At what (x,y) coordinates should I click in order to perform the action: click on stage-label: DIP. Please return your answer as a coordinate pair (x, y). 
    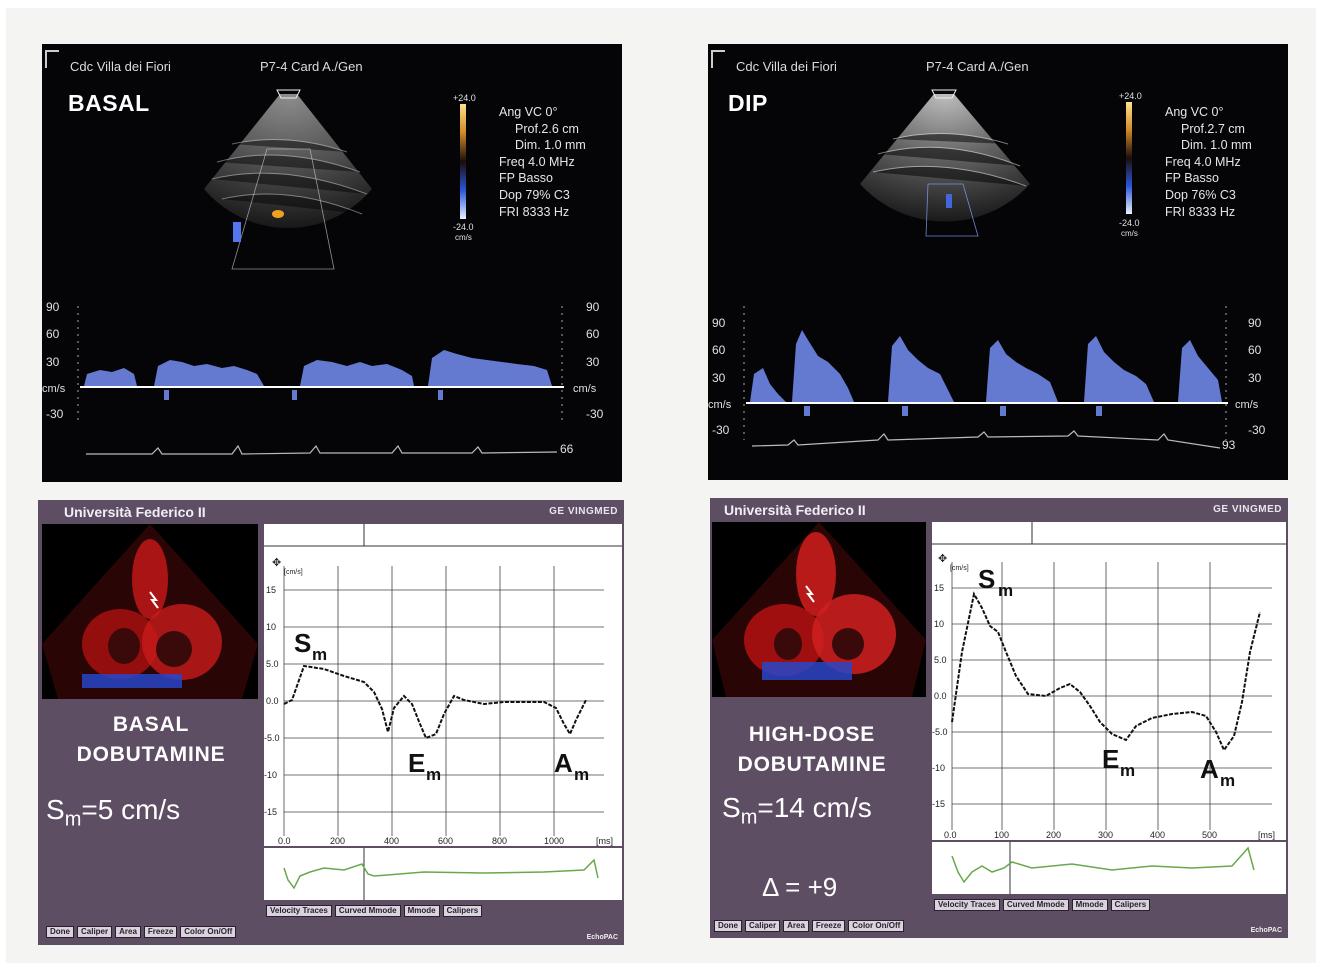
    Looking at the image, I should click on (748, 103).